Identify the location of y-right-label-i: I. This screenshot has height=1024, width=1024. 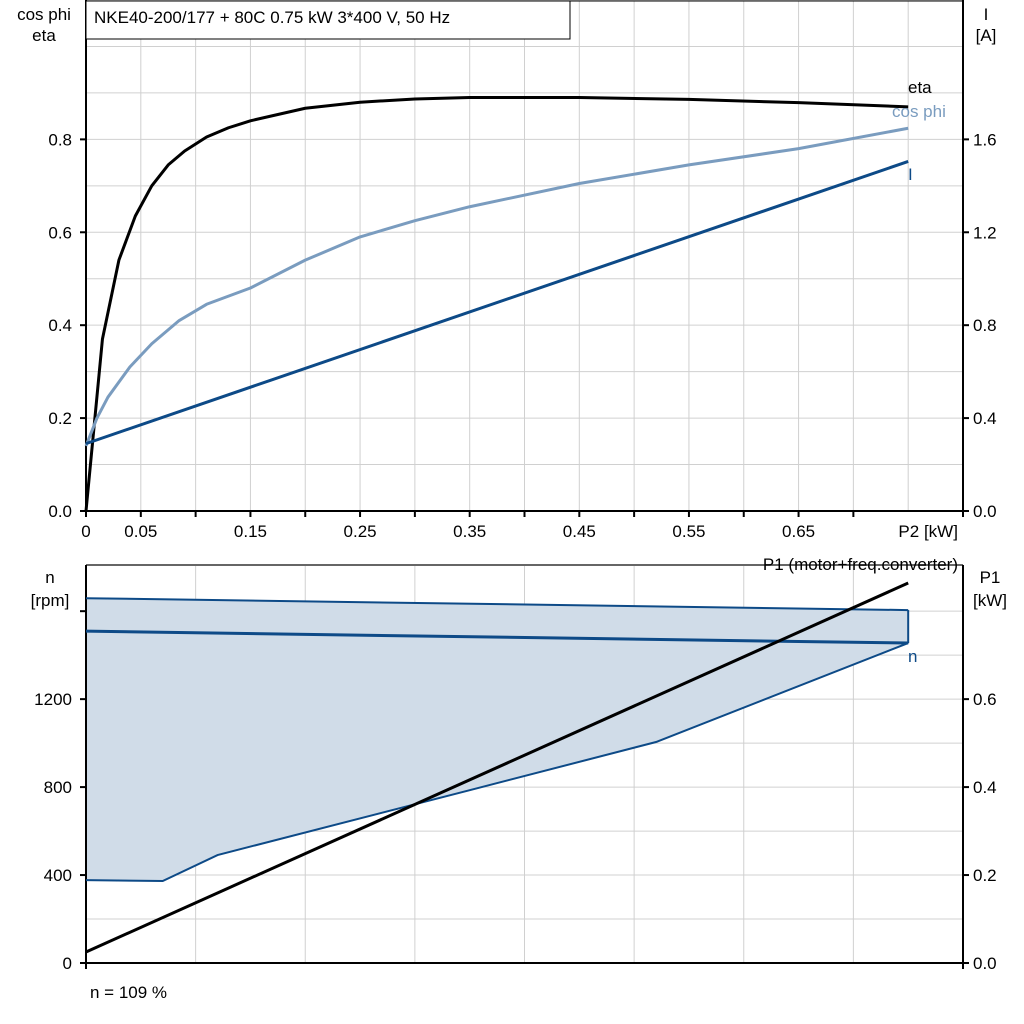
(986, 14).